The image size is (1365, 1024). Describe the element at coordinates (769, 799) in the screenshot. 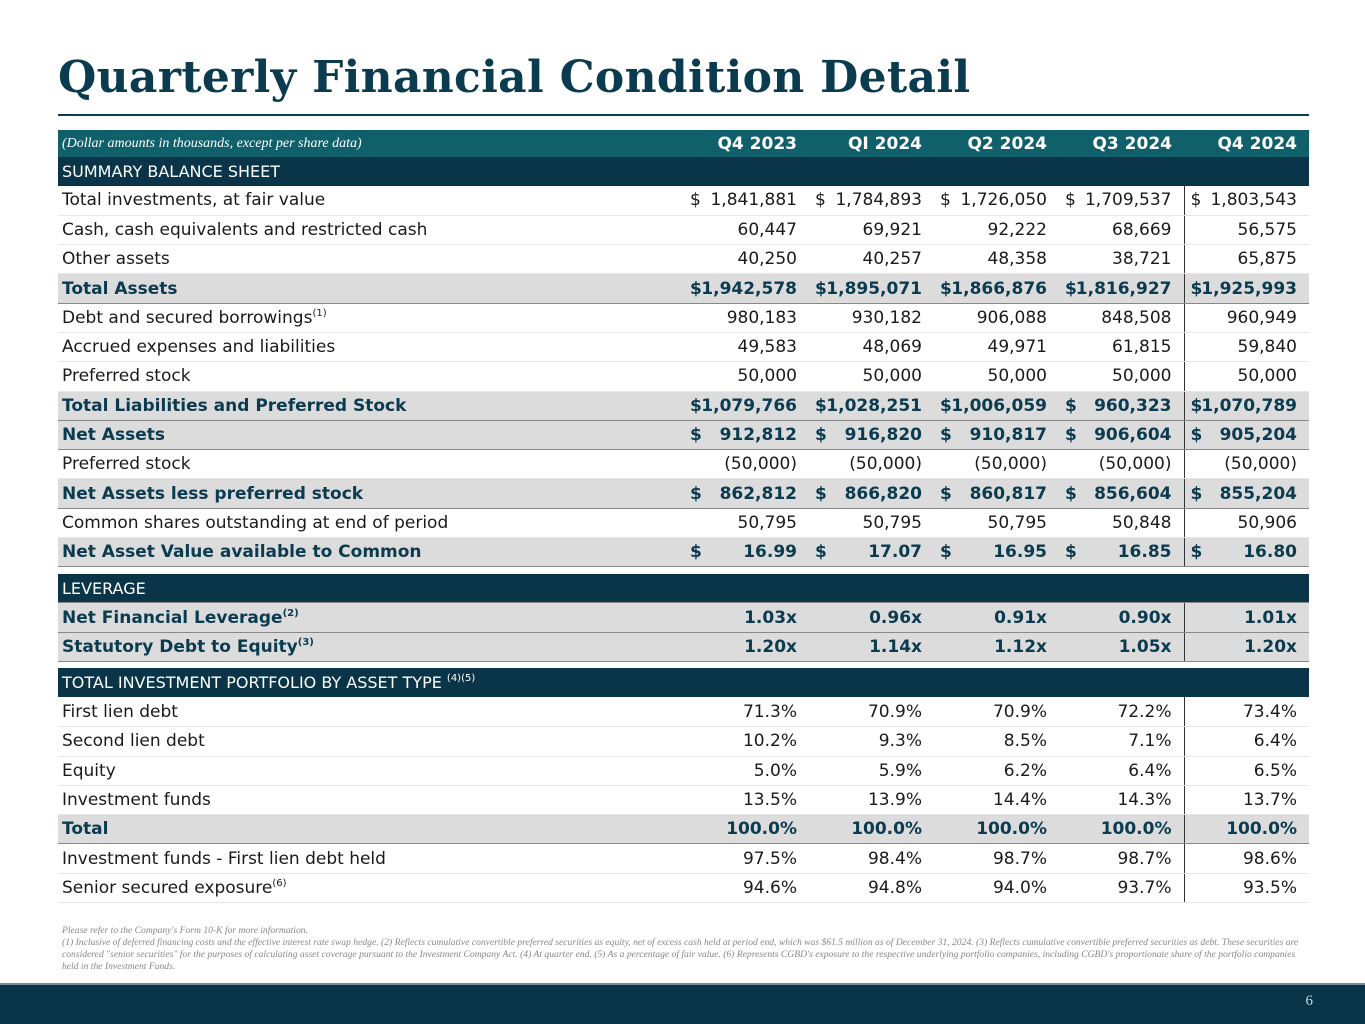

I see `value: 13.5%` at that location.